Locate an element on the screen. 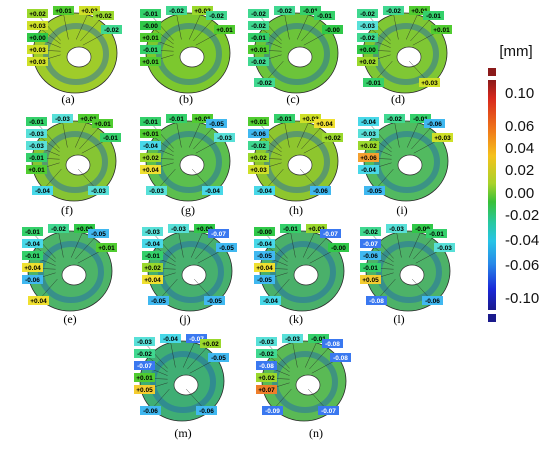 The image size is (550, 452). colorbar-gradient is located at coordinates (492, 195).